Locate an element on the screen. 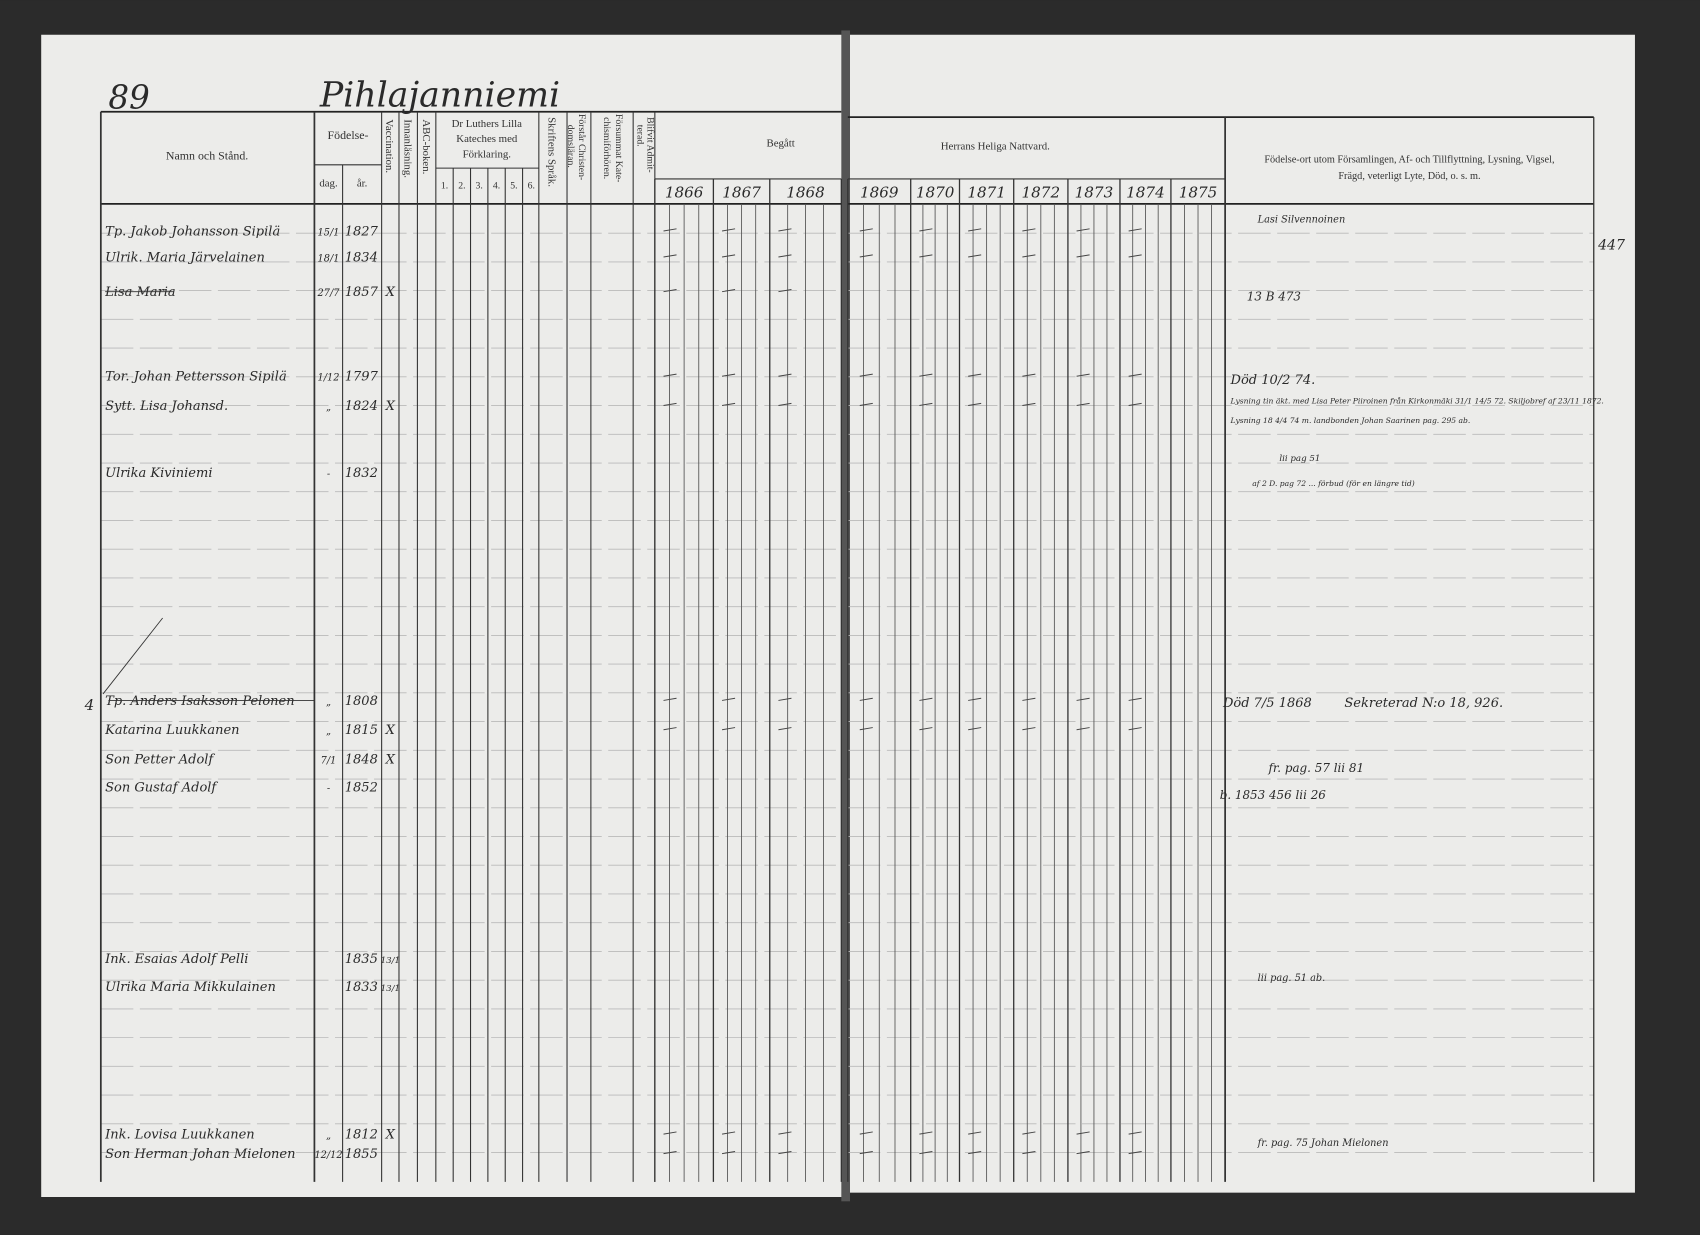  year-nattvard: 1874 is located at coordinates (1145, 192).